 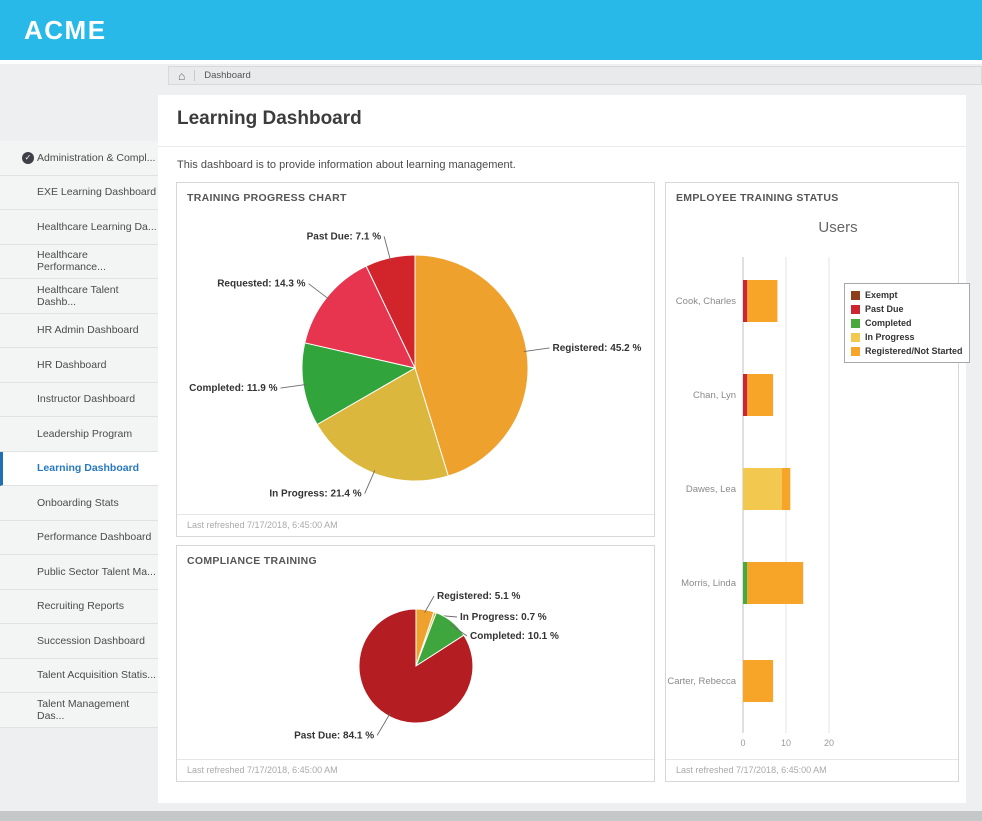 I want to click on pie-label-past-due: Past Due: 84.1 %, so click(x=334, y=735).